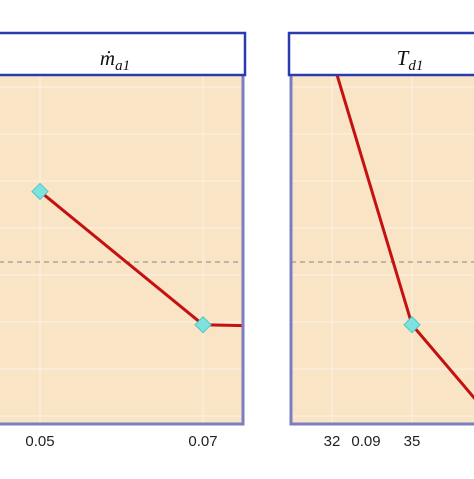  Describe the element at coordinates (115, 60) in the screenshot. I see `panel-title: ṁa1` at that location.